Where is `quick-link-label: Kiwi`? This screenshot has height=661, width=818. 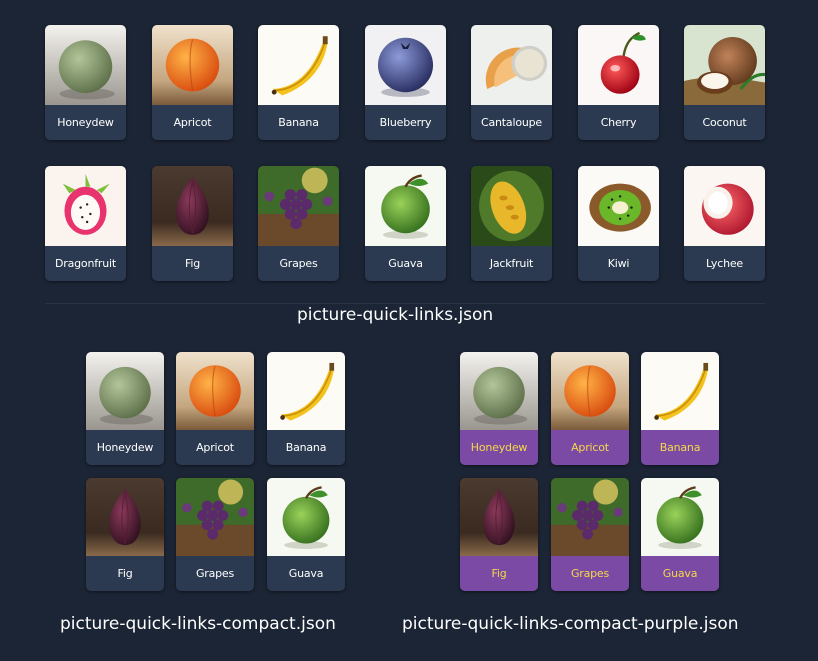
quick-link-label: Kiwi is located at coordinates (618, 263).